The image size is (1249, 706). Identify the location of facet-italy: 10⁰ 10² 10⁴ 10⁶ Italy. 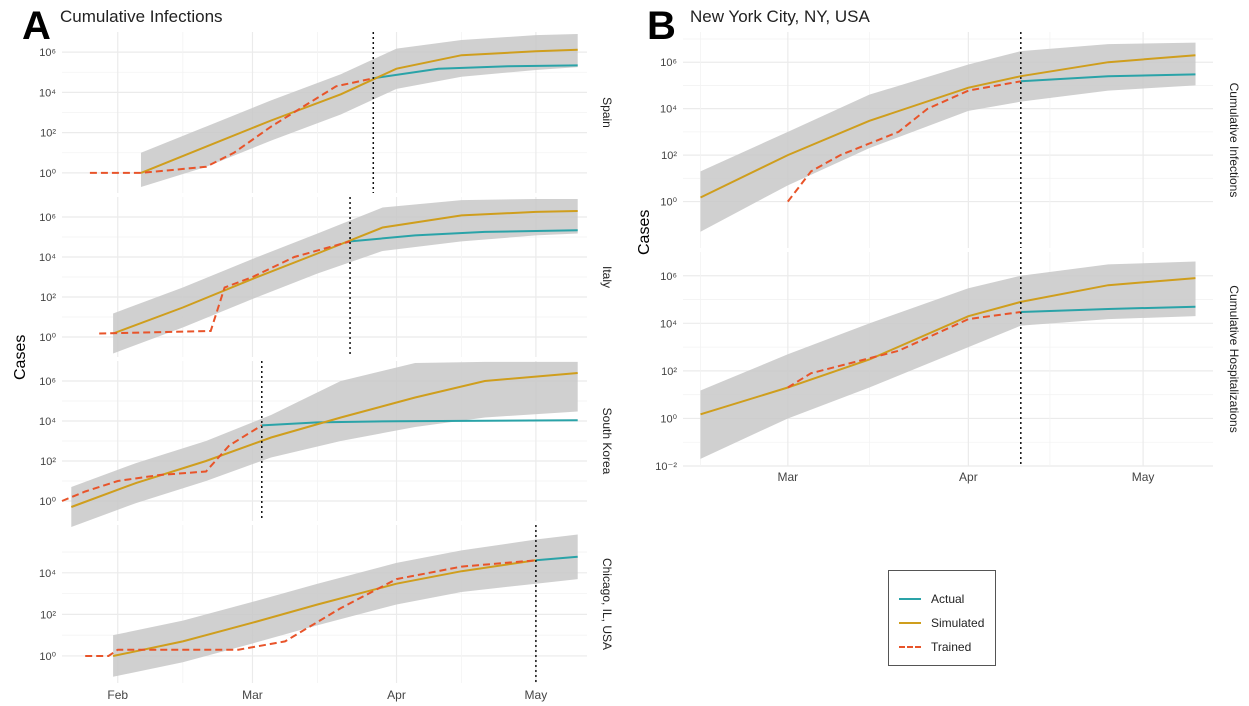
(326, 277).